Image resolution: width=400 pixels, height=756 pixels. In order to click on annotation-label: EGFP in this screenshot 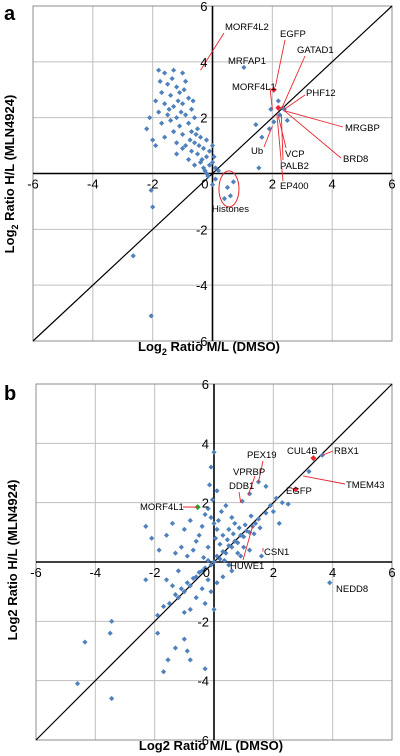, I will do `click(293, 34)`.